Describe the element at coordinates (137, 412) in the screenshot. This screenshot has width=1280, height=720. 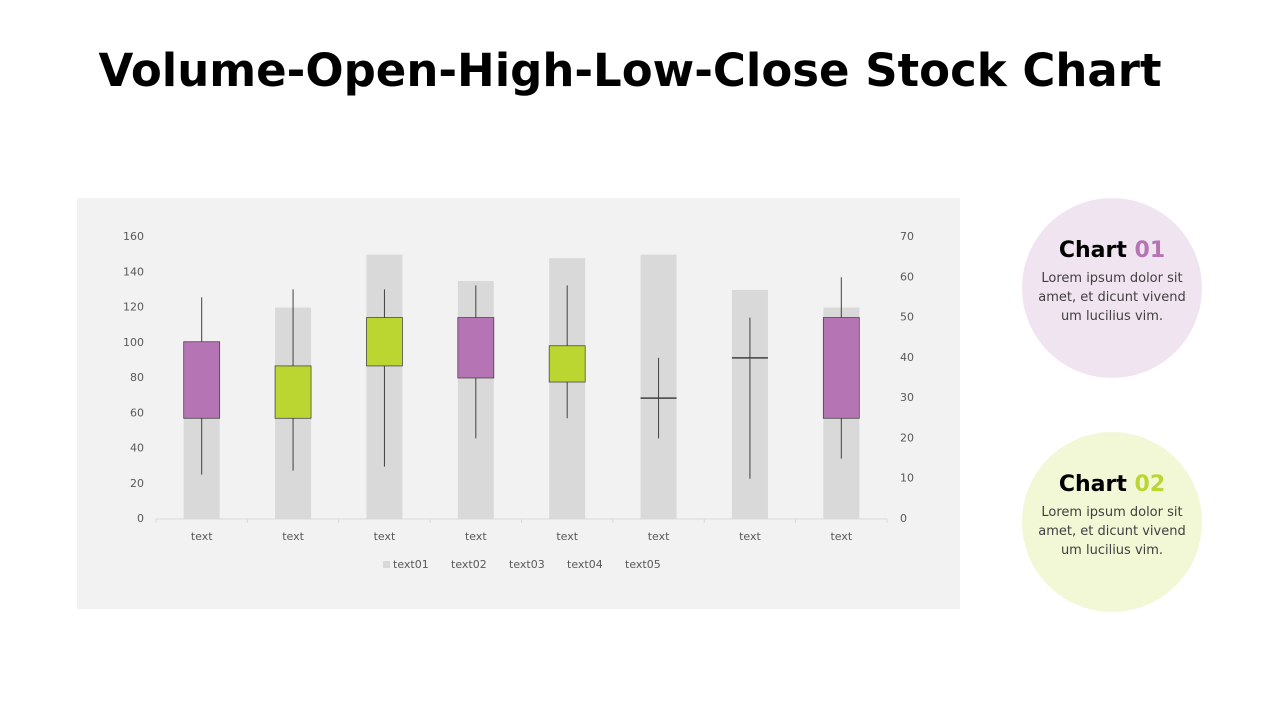
I see `y-tick-label: 60` at that location.